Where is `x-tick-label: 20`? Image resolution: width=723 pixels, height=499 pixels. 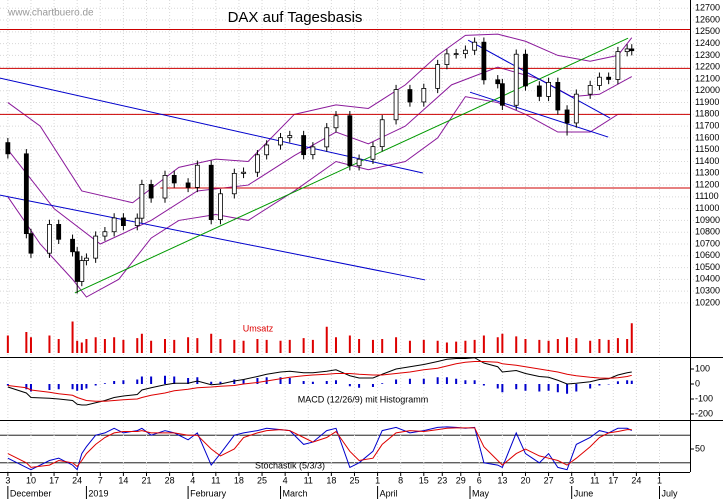 x-tick-label: 20 is located at coordinates (525, 480).